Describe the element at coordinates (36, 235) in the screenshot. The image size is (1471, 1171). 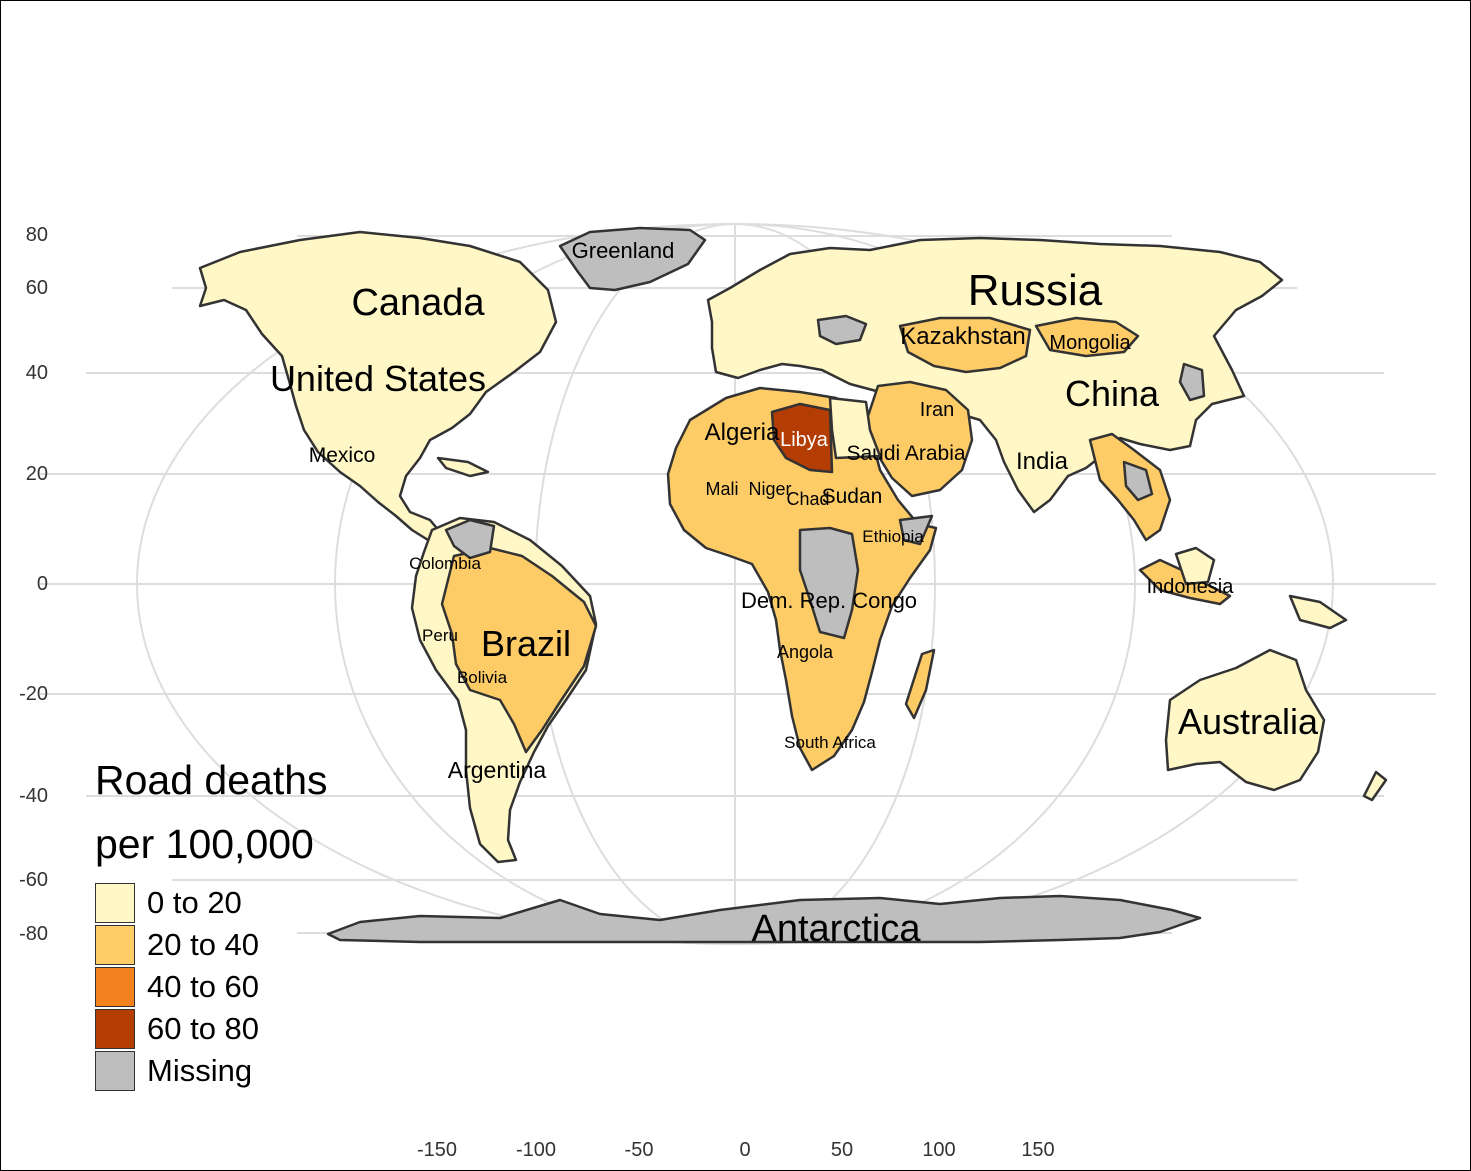
I see `y-tick-80: 80` at that location.